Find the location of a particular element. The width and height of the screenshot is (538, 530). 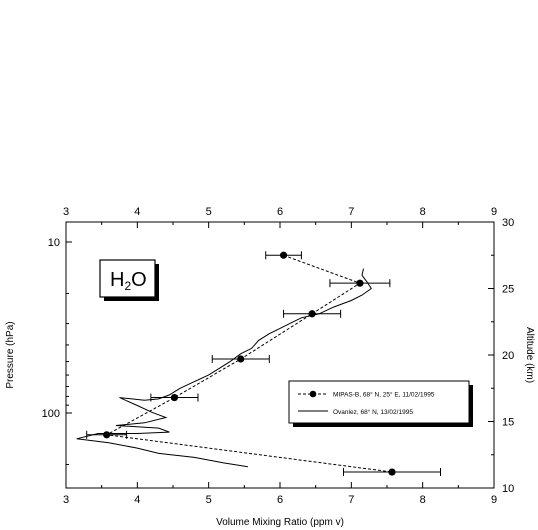

y-axis-left-title: Pressure (hPa) is located at coordinates (10, 354).